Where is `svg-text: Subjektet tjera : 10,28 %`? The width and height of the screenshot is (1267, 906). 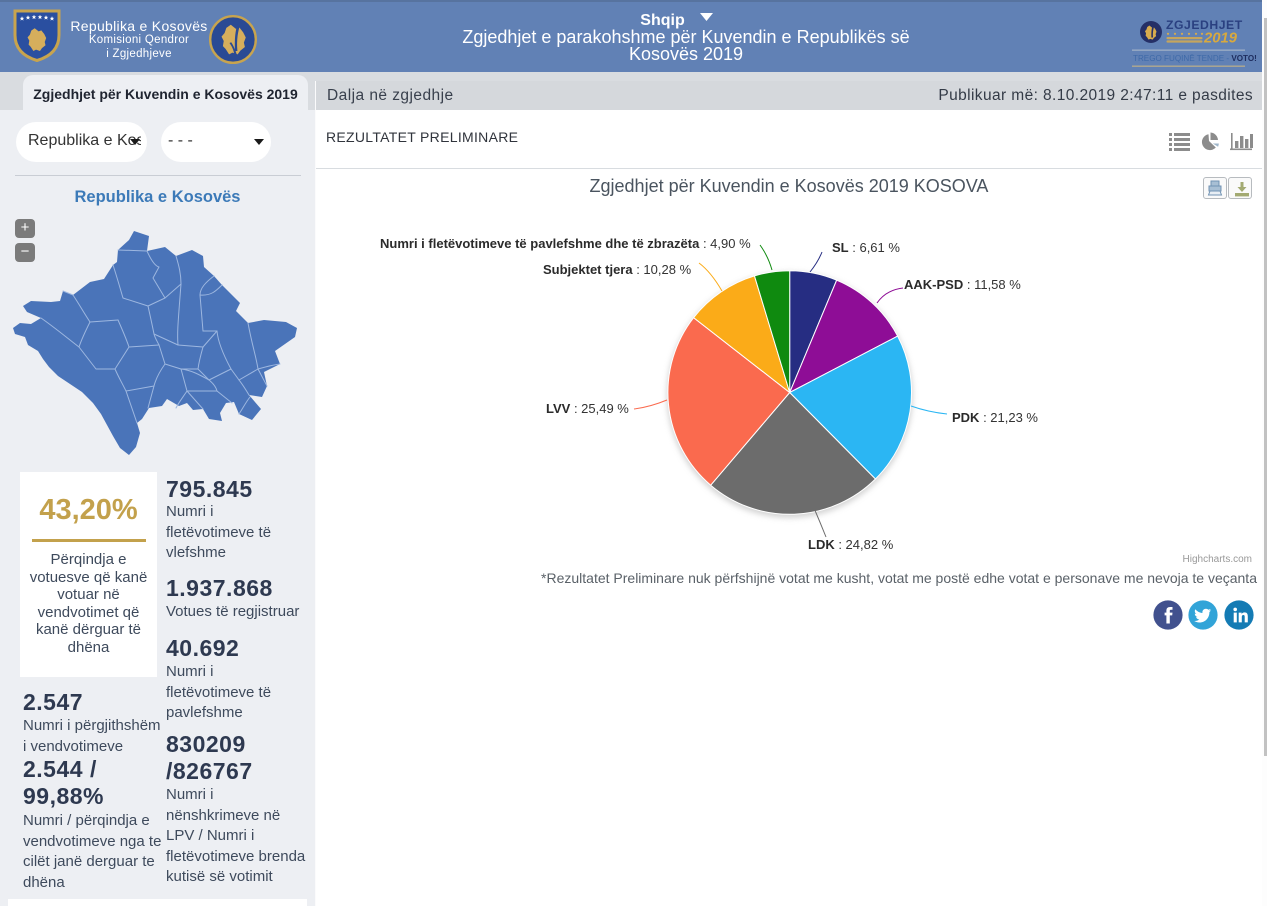 svg-text: Subjektet tjera : 10,28 % is located at coordinates (617, 269).